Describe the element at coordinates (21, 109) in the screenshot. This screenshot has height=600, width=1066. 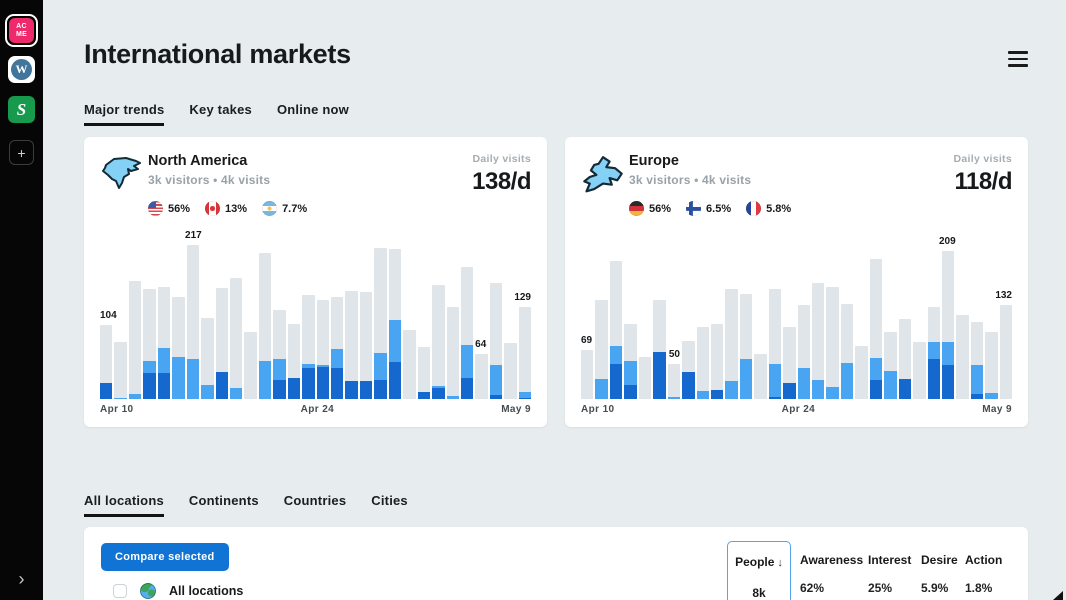
I see `script-s-app-icon: S` at that location.